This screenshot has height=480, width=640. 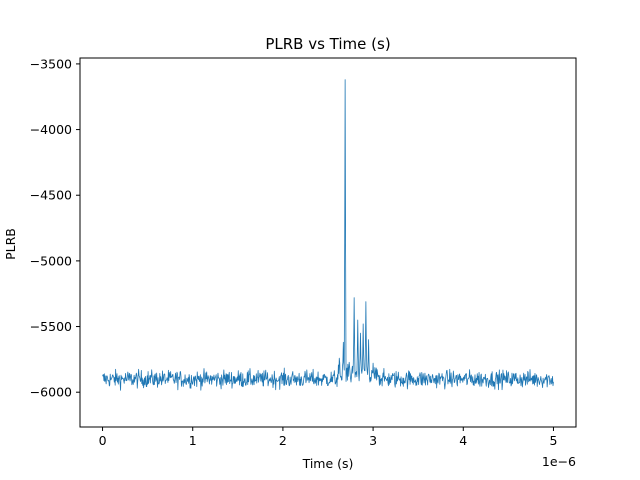 What do you see at coordinates (51, 260) in the screenshot?
I see `y-tick-label: −5000` at bounding box center [51, 260].